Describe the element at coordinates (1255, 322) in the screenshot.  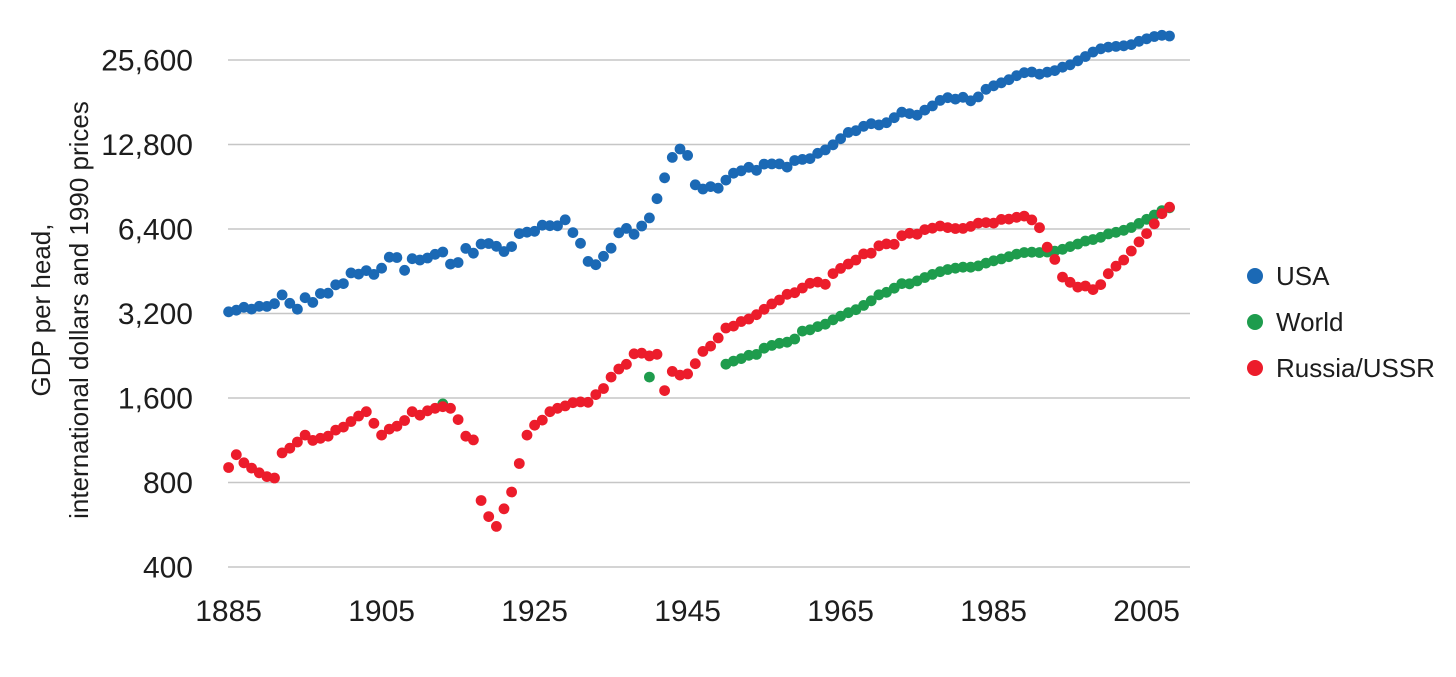
I see `legend-marker-world` at that location.